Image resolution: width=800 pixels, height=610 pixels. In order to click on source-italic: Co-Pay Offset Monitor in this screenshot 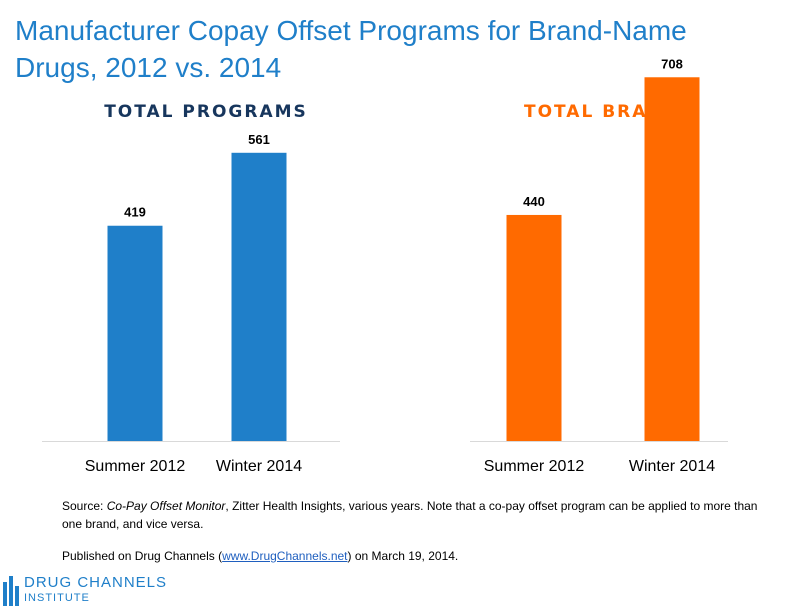, I will do `click(166, 506)`.